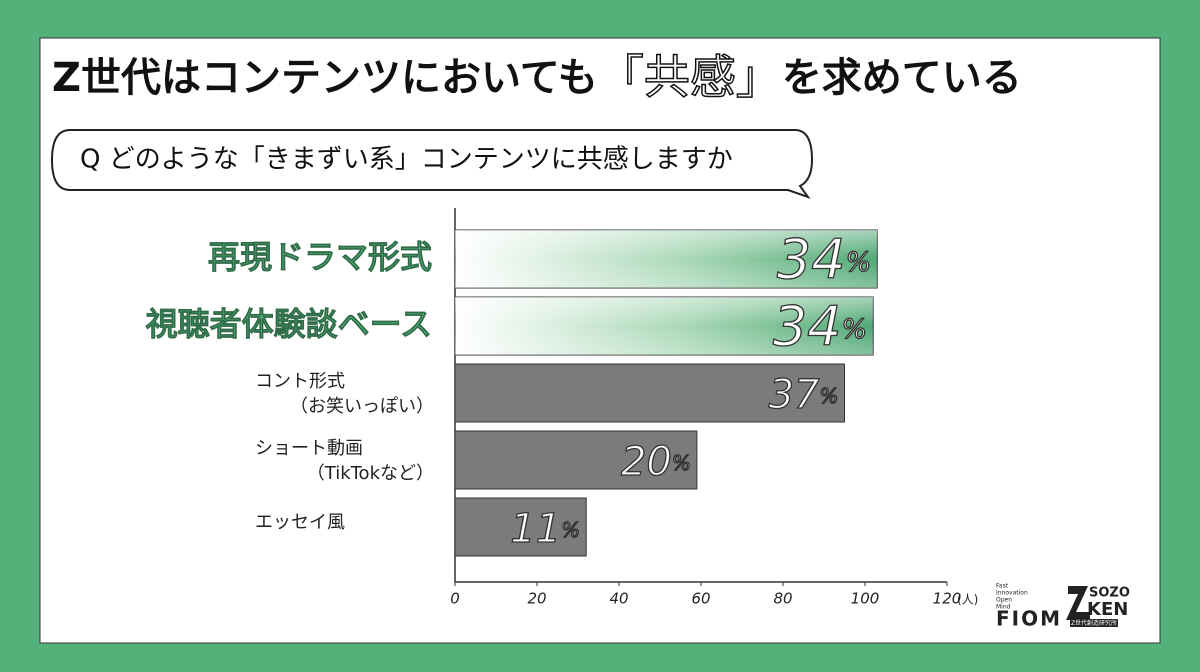  Describe the element at coordinates (309, 448) in the screenshot. I see `category-label: ショート動画` at that location.